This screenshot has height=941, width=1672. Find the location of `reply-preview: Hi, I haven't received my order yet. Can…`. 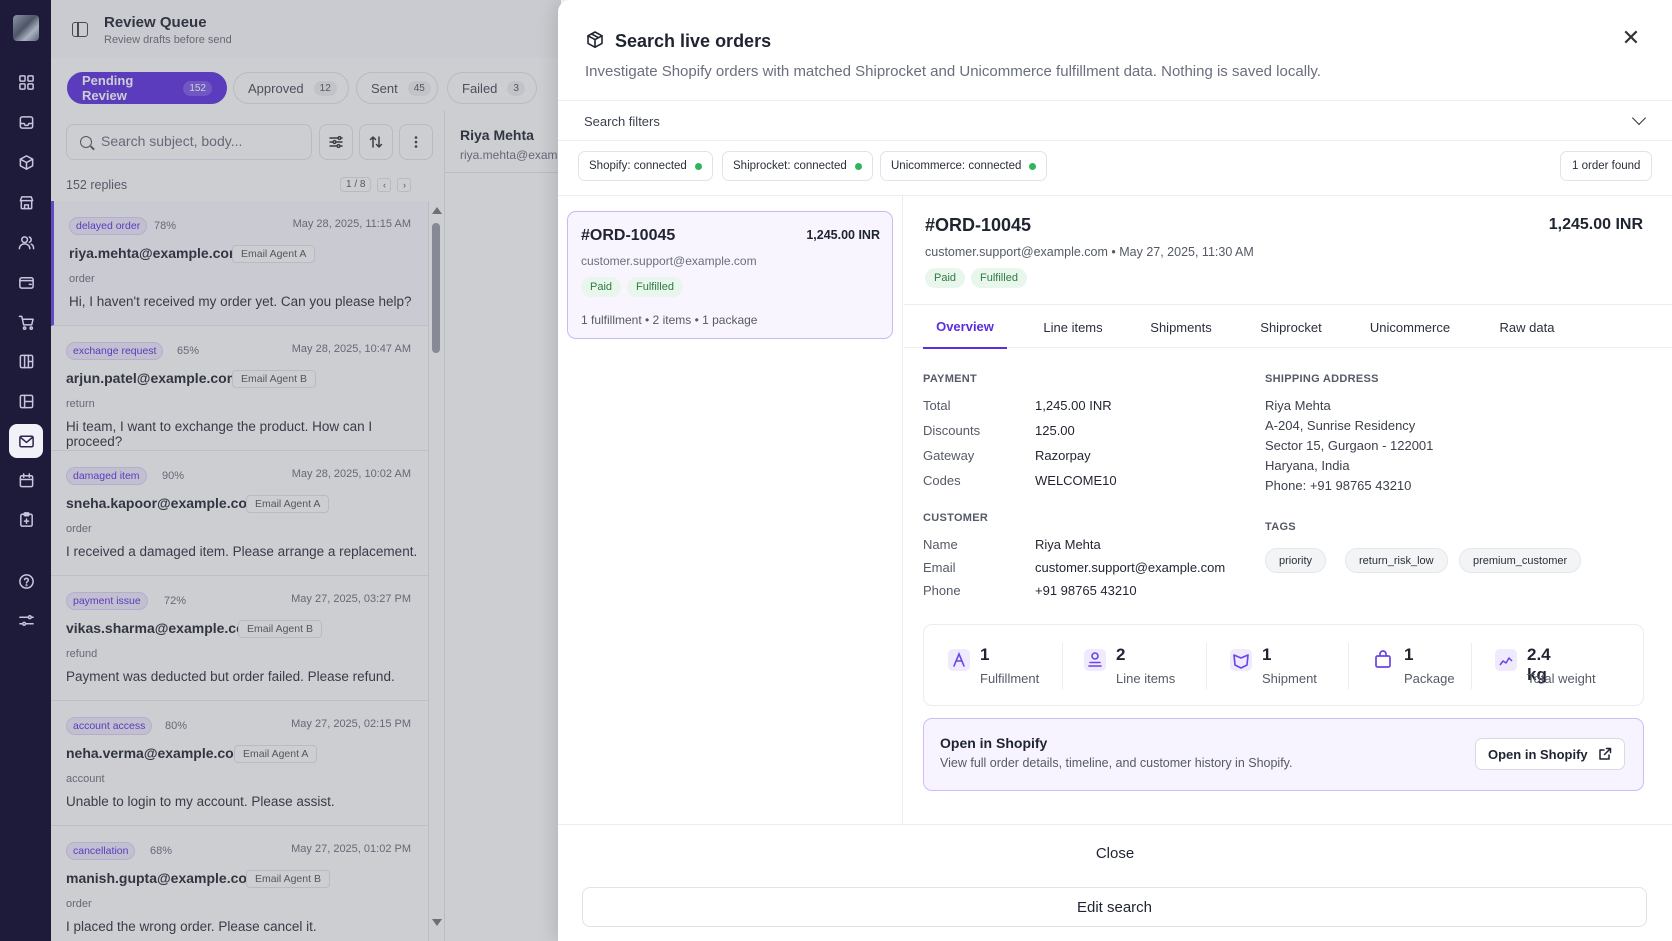

reply-preview: Hi, I haven't received my order yet. Can… is located at coordinates (240, 301).